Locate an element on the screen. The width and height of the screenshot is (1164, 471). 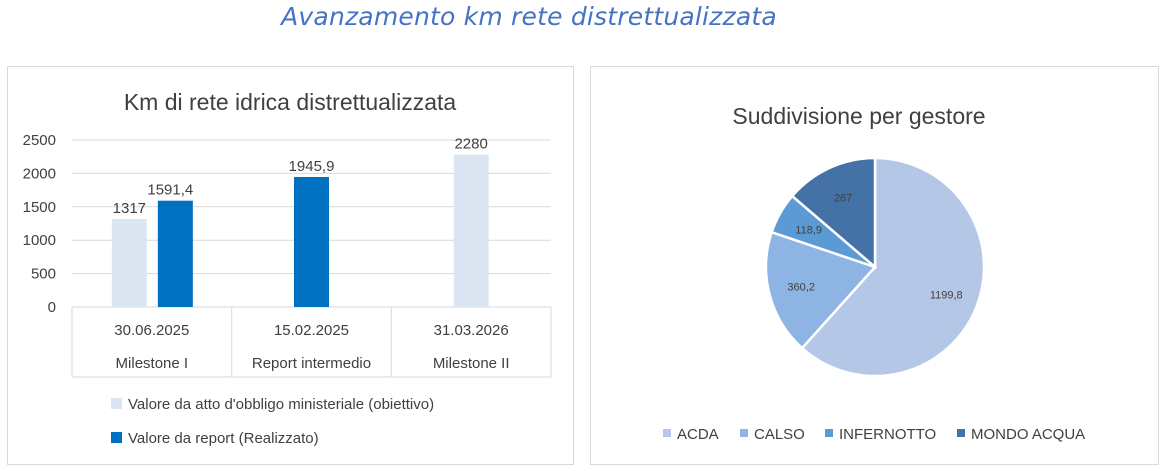
y-tick-label: 2000 is located at coordinates (39, 173).